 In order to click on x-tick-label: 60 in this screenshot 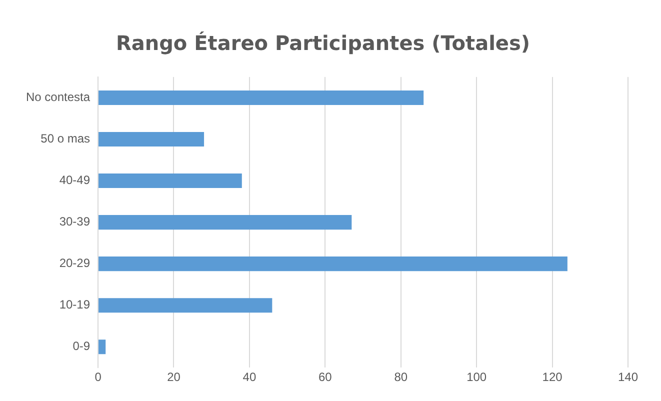, I will do `click(325, 377)`.